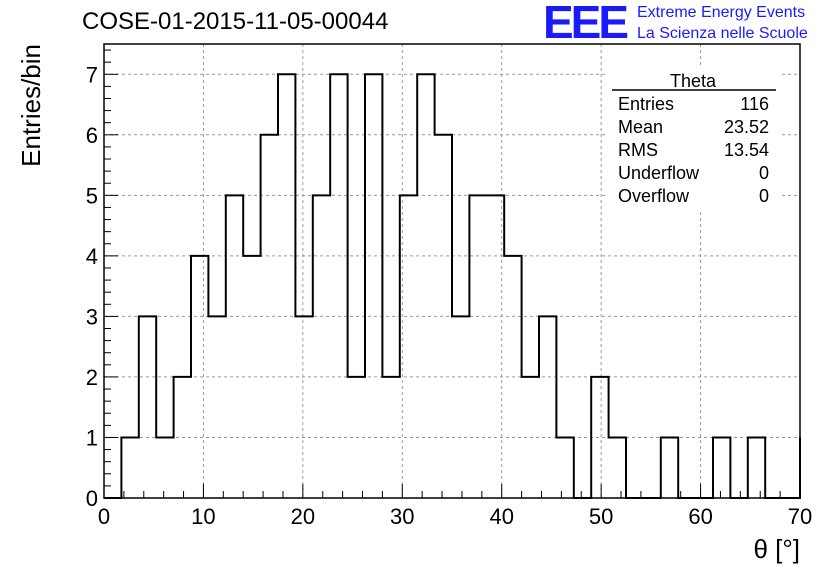 The width and height of the screenshot is (836, 572). Describe the element at coordinates (721, 12) in the screenshot. I see `logo-text-line-1: Extreme Energy Events` at that location.